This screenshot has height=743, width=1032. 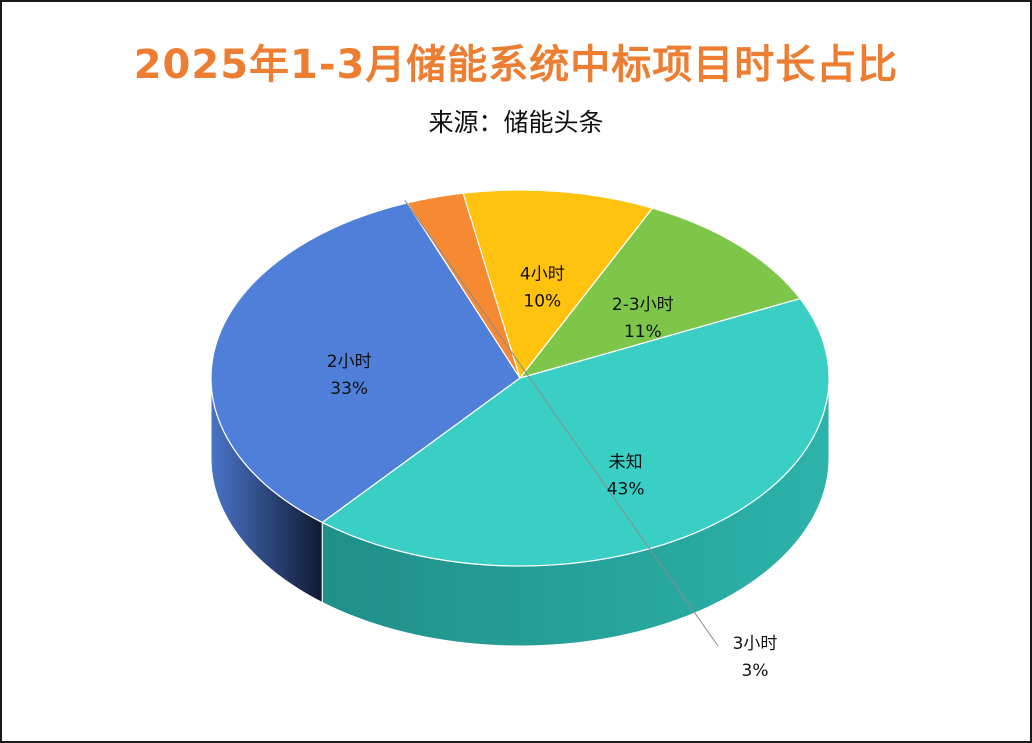 What do you see at coordinates (755, 671) in the screenshot?
I see `slice-value-label-2: 3%` at bounding box center [755, 671].